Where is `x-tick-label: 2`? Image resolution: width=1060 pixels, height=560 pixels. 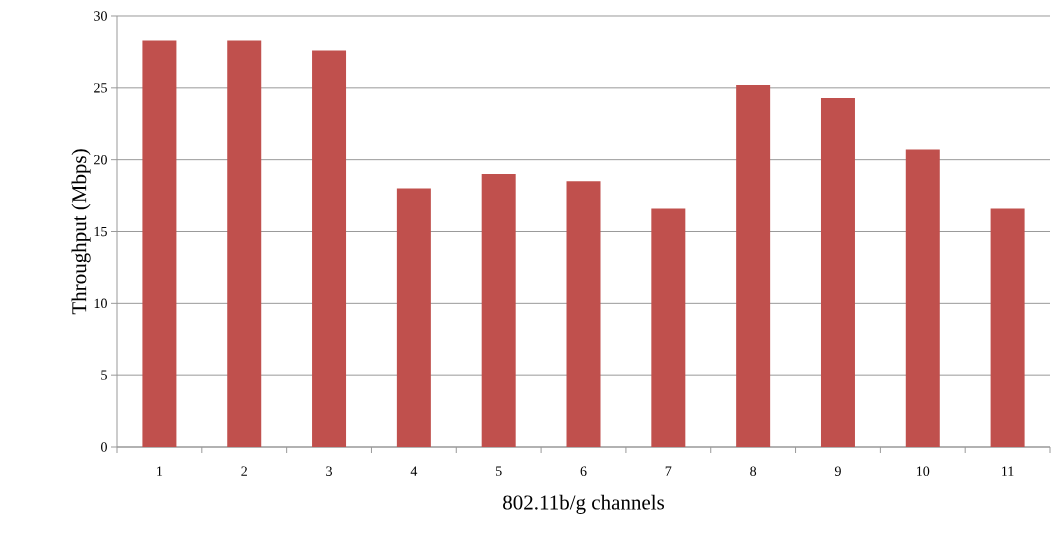 x-tick-label: 2 is located at coordinates (244, 471).